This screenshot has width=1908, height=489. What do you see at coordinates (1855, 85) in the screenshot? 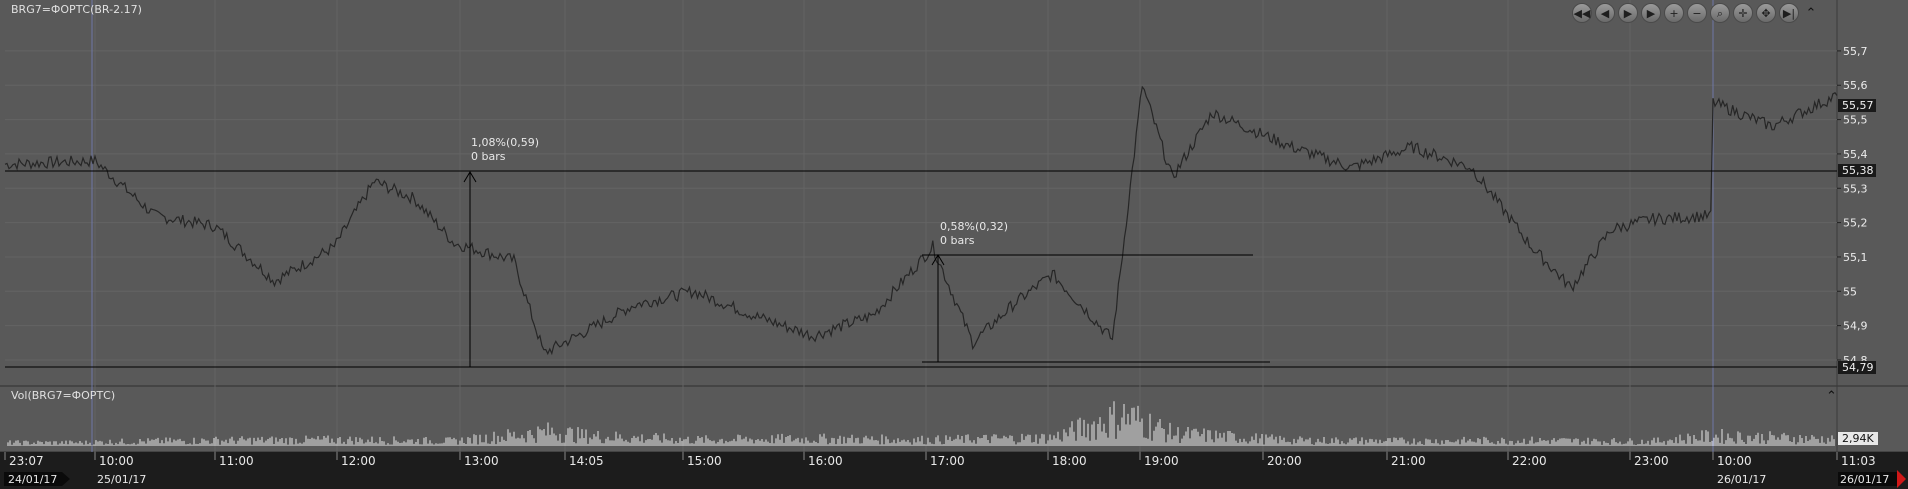
I see `y-tick-label: 55,6` at bounding box center [1855, 85].